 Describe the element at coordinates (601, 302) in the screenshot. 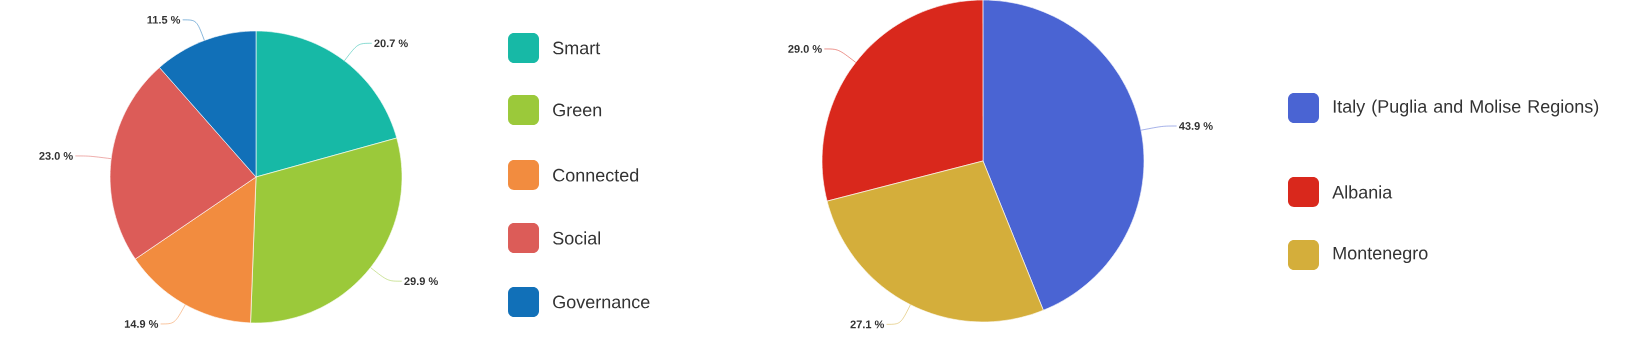

I see `legend-label: Governance` at that location.